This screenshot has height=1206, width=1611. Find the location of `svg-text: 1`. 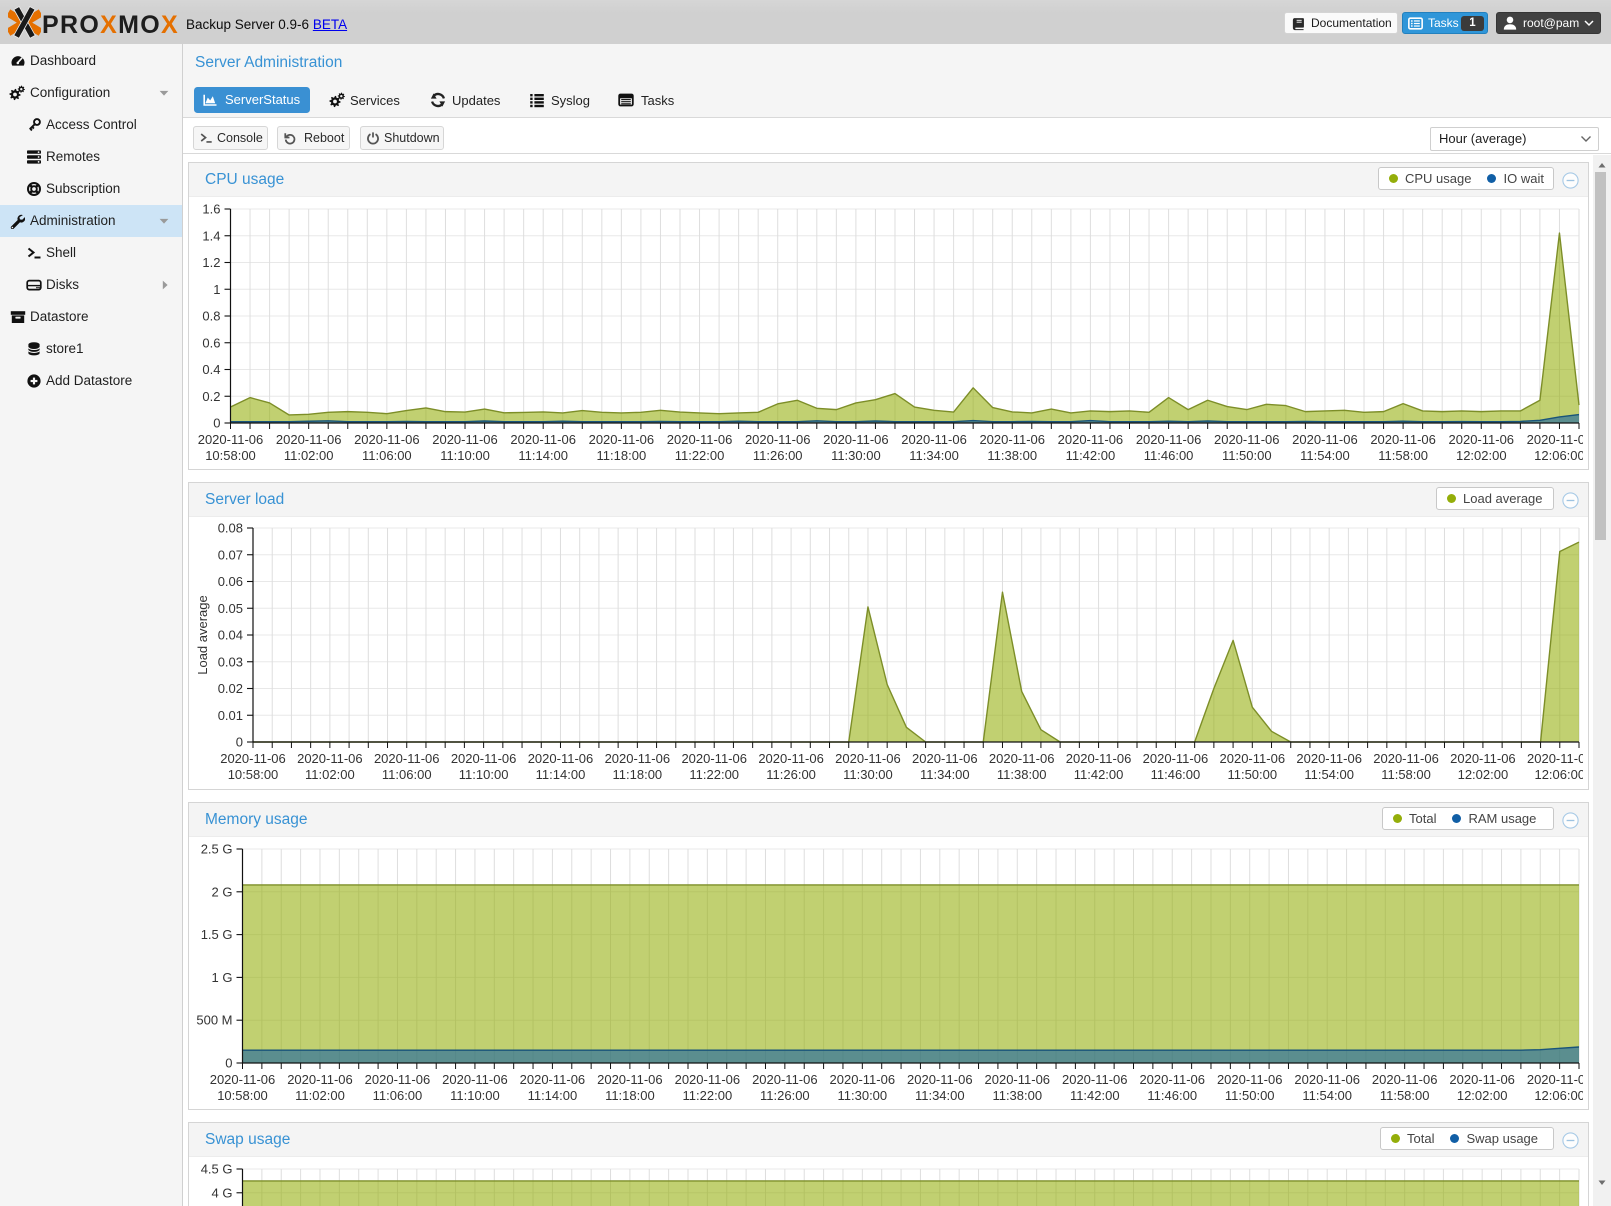

svg-text: 1 is located at coordinates (216, 289).